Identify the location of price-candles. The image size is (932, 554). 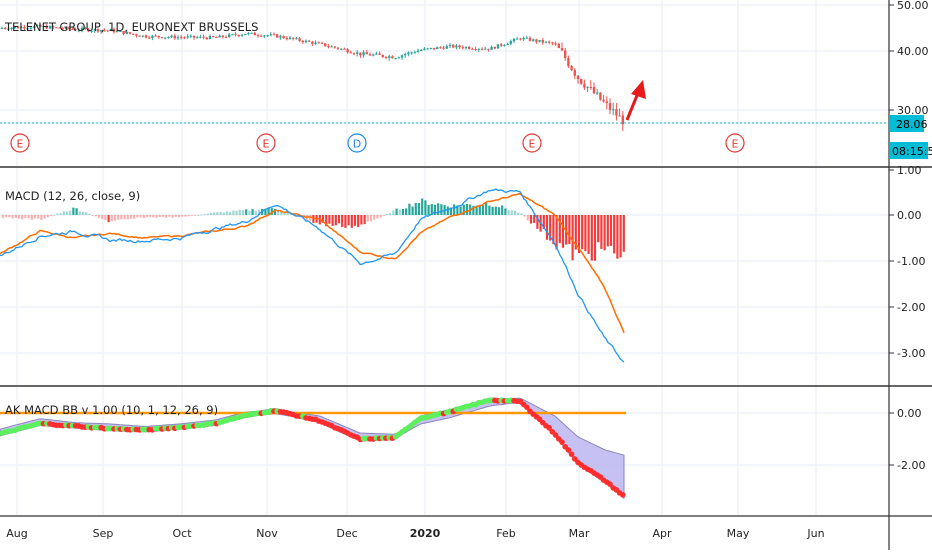
(312, 77).